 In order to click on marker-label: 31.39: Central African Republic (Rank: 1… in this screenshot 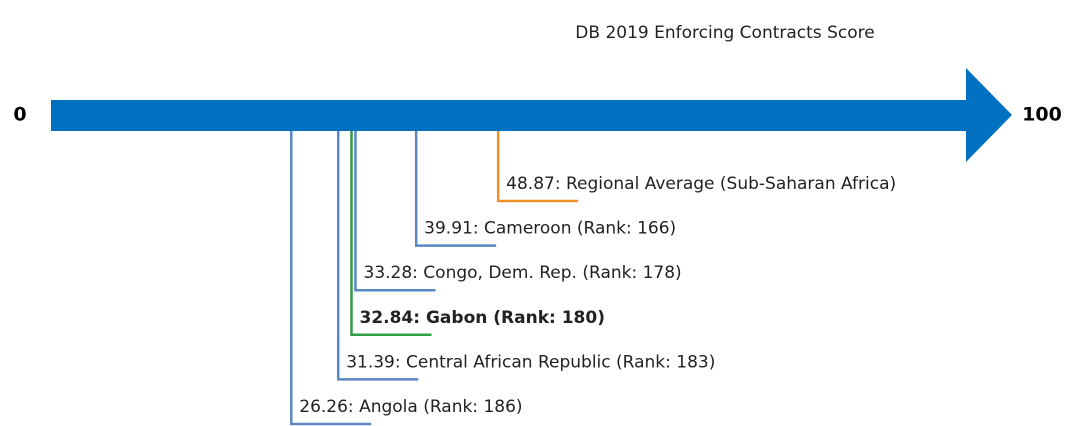, I will do `click(530, 362)`.